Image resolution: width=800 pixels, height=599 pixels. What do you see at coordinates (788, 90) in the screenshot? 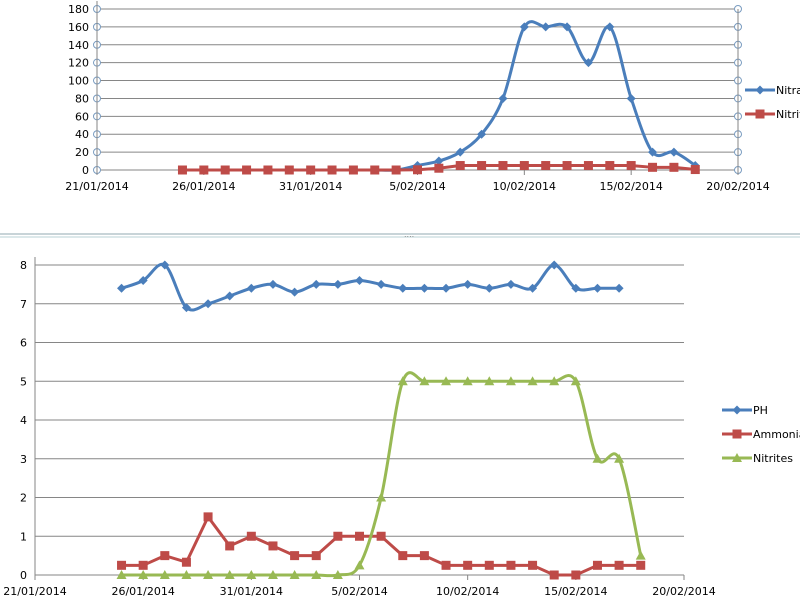
I see `legend-label: Nitrates` at bounding box center [788, 90].